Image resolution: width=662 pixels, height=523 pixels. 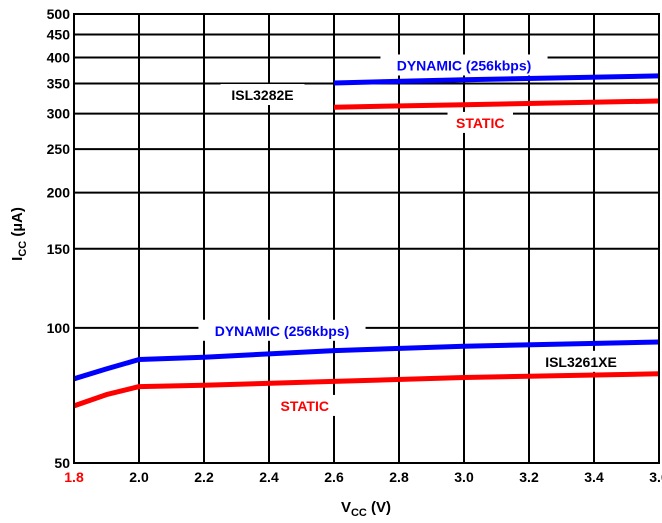 What do you see at coordinates (529, 477) in the screenshot?
I see `x-tick-label: 3.2` at bounding box center [529, 477].